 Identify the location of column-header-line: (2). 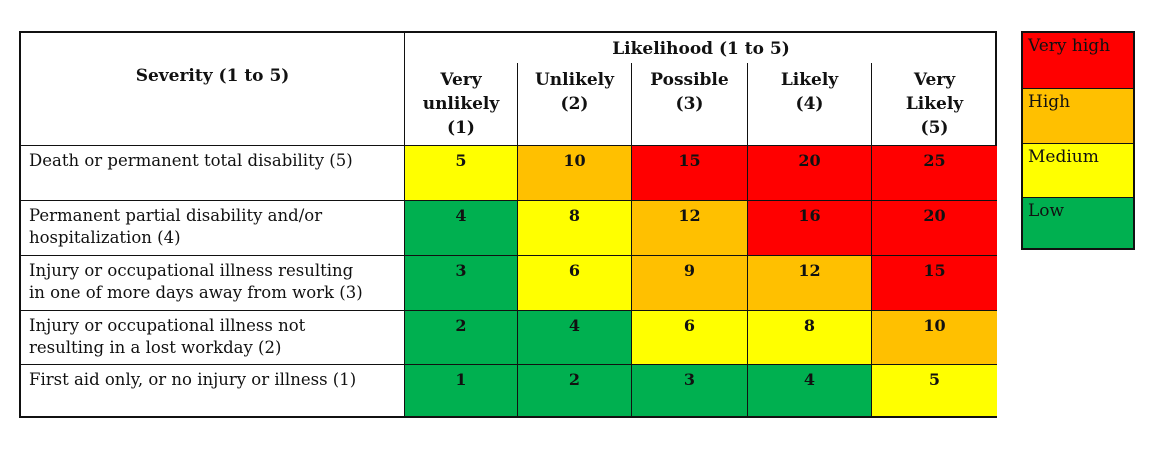
(574, 104).